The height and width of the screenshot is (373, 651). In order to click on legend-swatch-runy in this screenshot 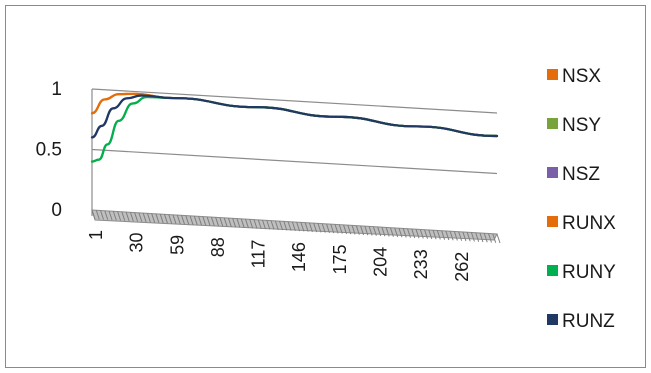, I will do `click(552, 270)`.